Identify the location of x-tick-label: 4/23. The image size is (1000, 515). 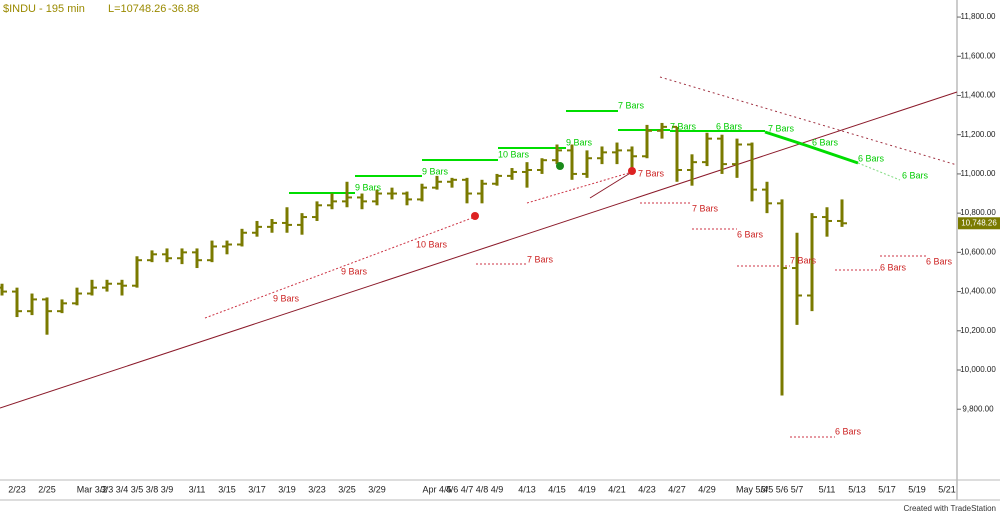
(647, 489).